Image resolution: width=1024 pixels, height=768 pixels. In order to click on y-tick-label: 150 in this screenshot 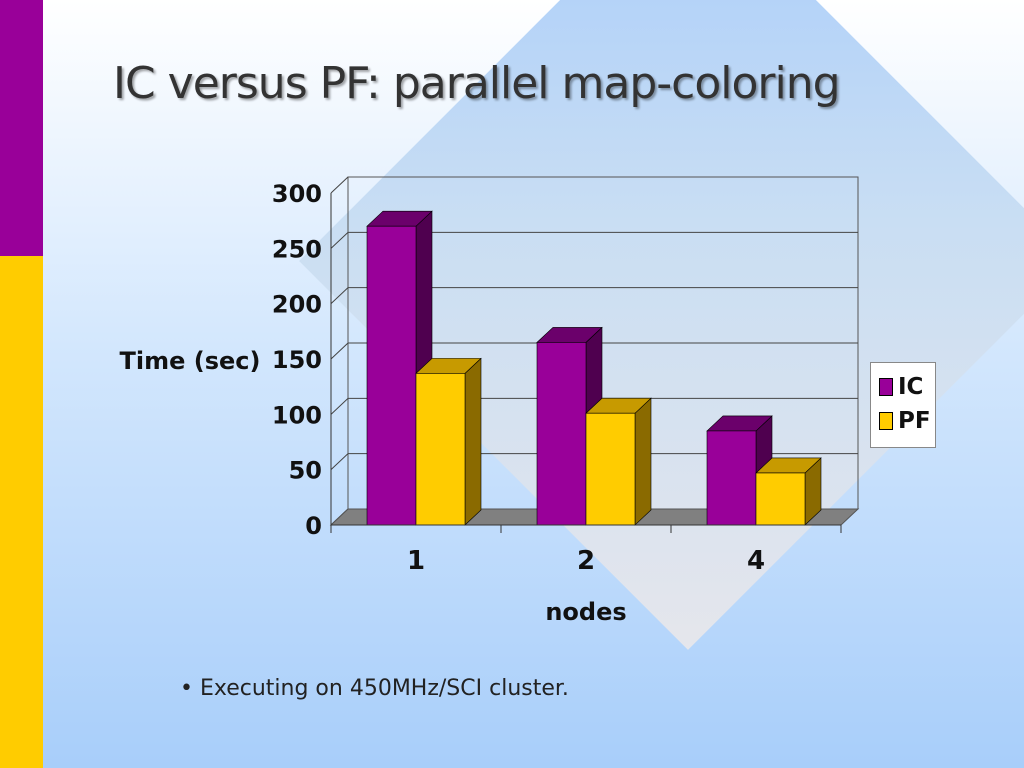, I will do `click(297, 360)`.